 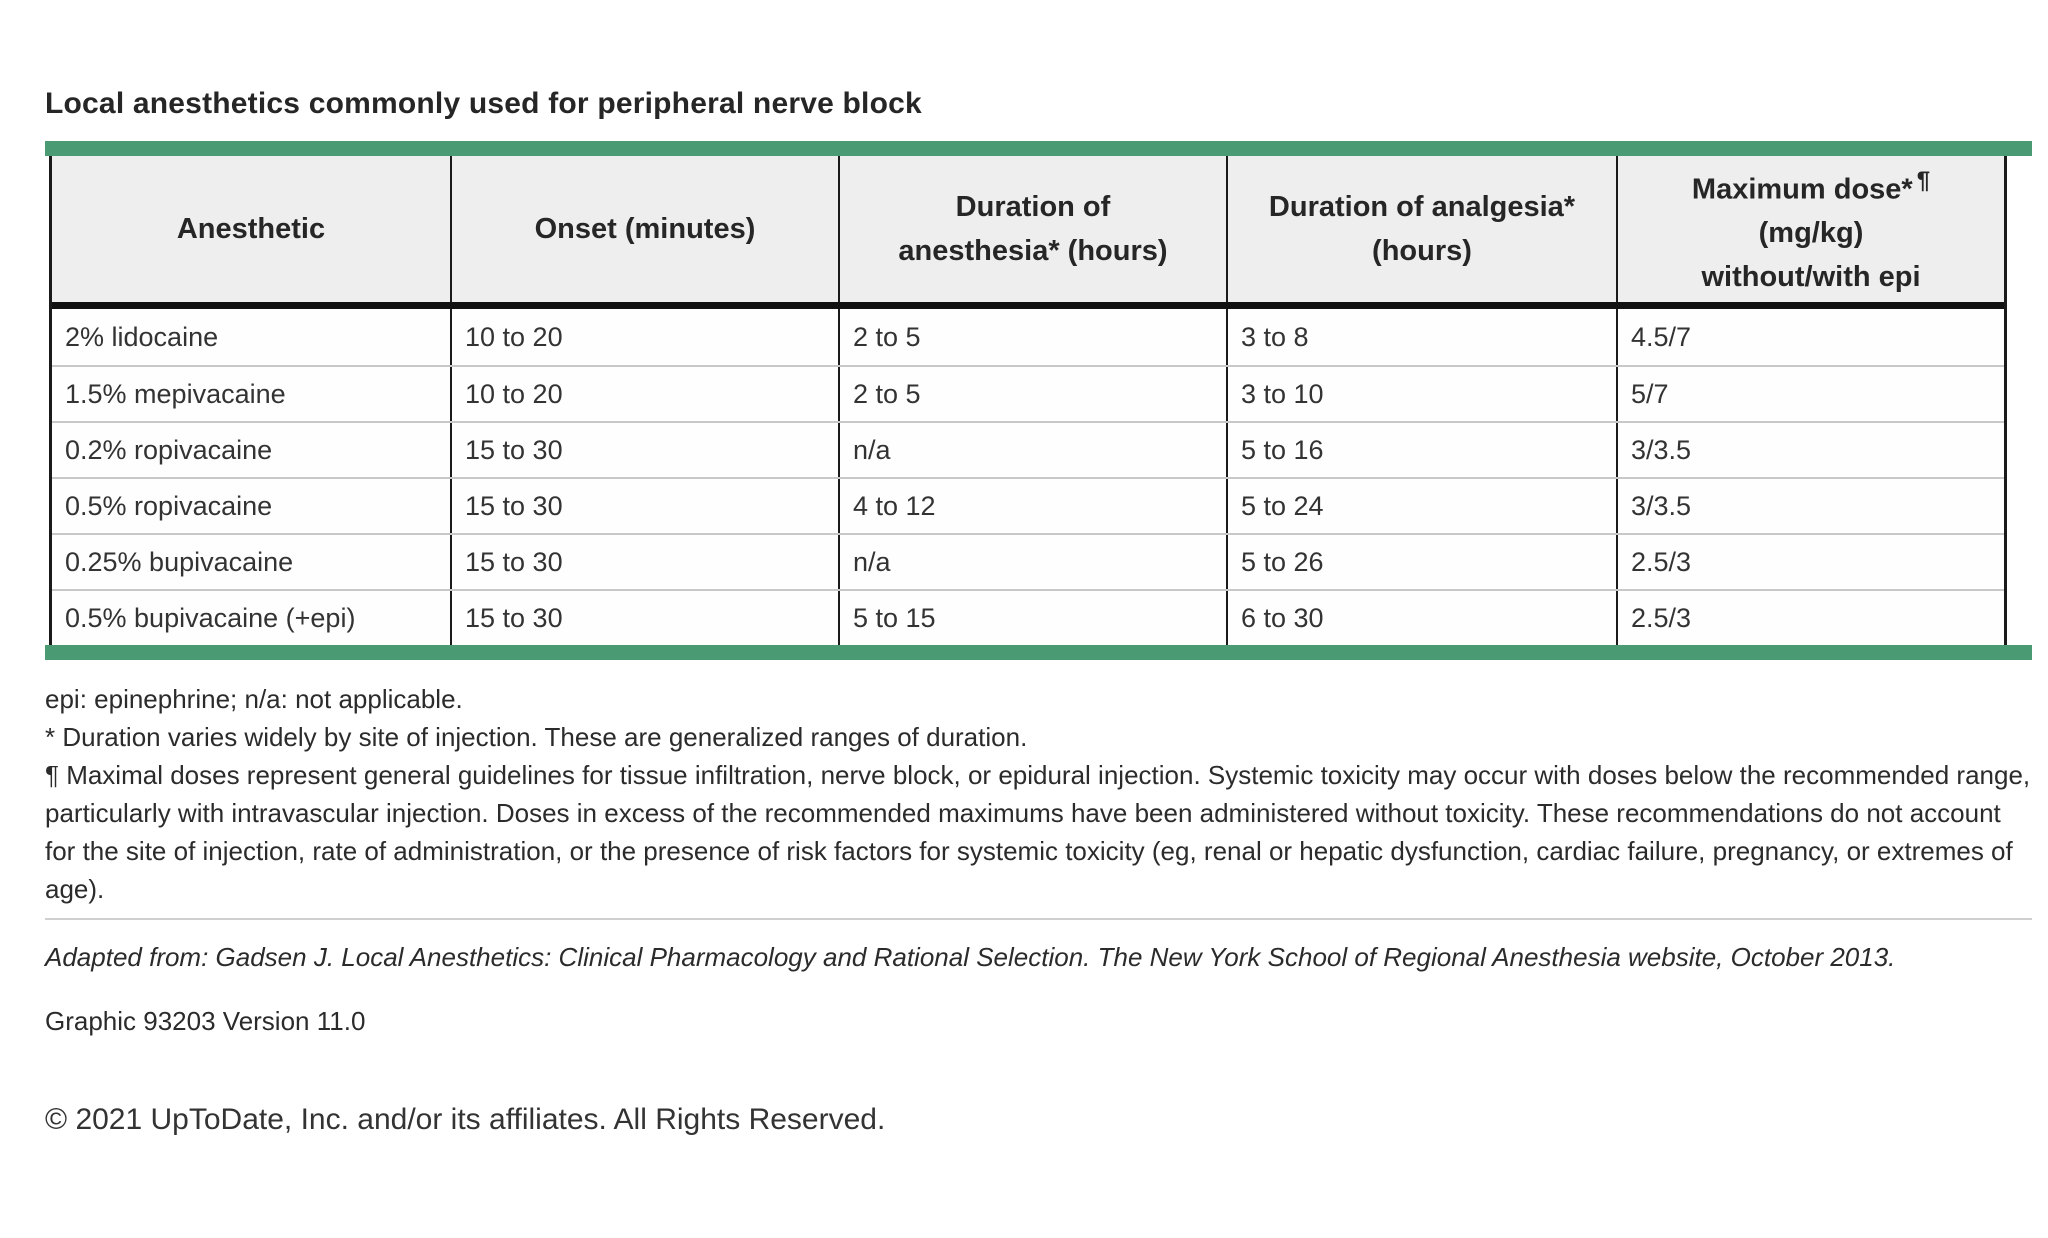 I want to click on cell-anesthetic: 2% lidocaine, so click(x=252, y=337).